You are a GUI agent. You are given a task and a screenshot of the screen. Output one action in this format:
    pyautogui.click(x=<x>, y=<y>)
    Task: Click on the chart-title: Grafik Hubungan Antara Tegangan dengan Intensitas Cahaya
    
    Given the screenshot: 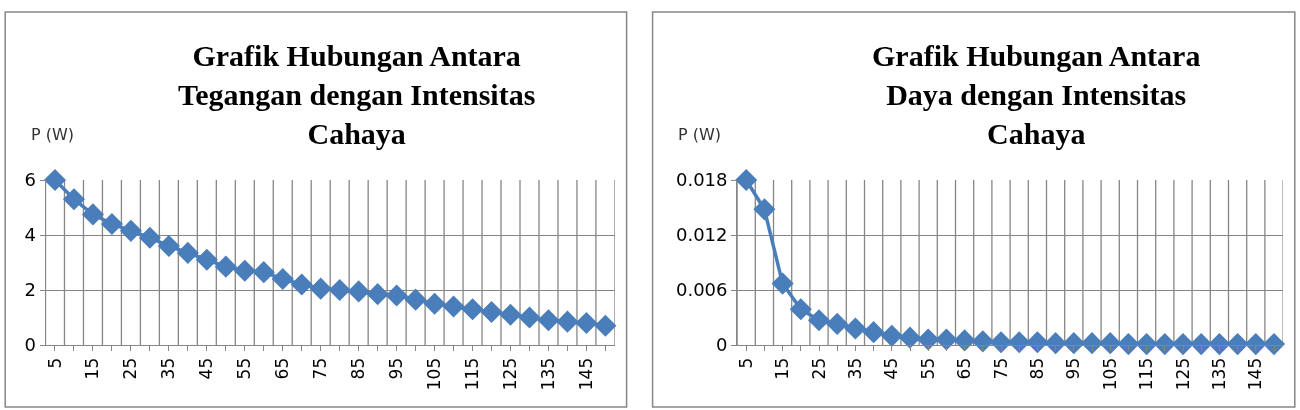 What is the action you would take?
    pyautogui.click(x=357, y=94)
    